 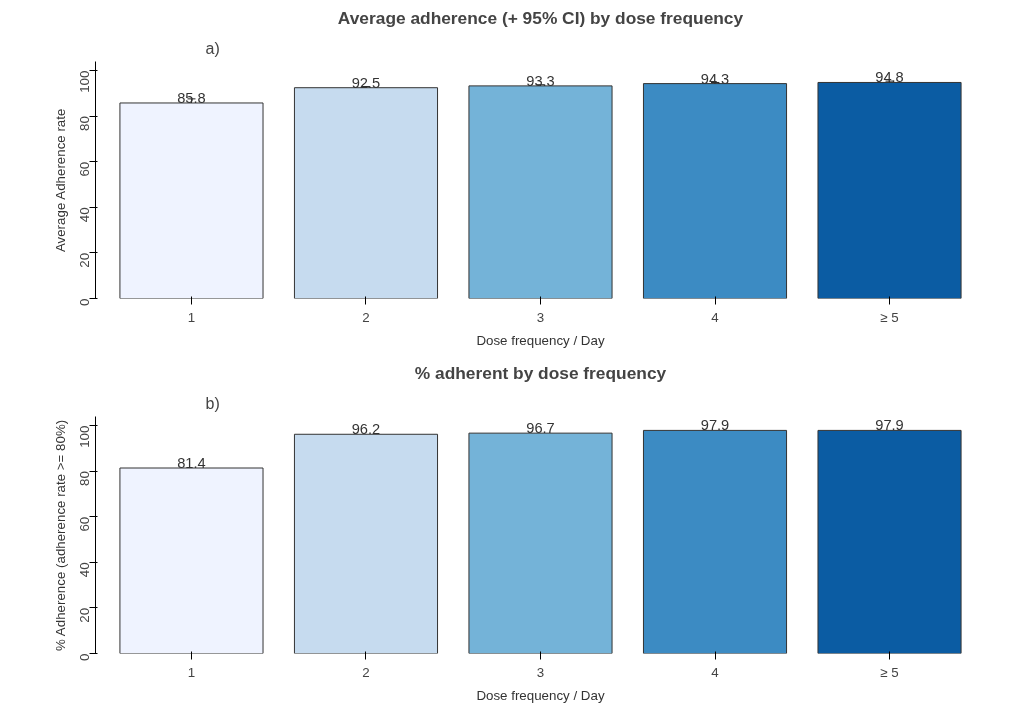 I want to click on data-label: 85.8, so click(x=191, y=97).